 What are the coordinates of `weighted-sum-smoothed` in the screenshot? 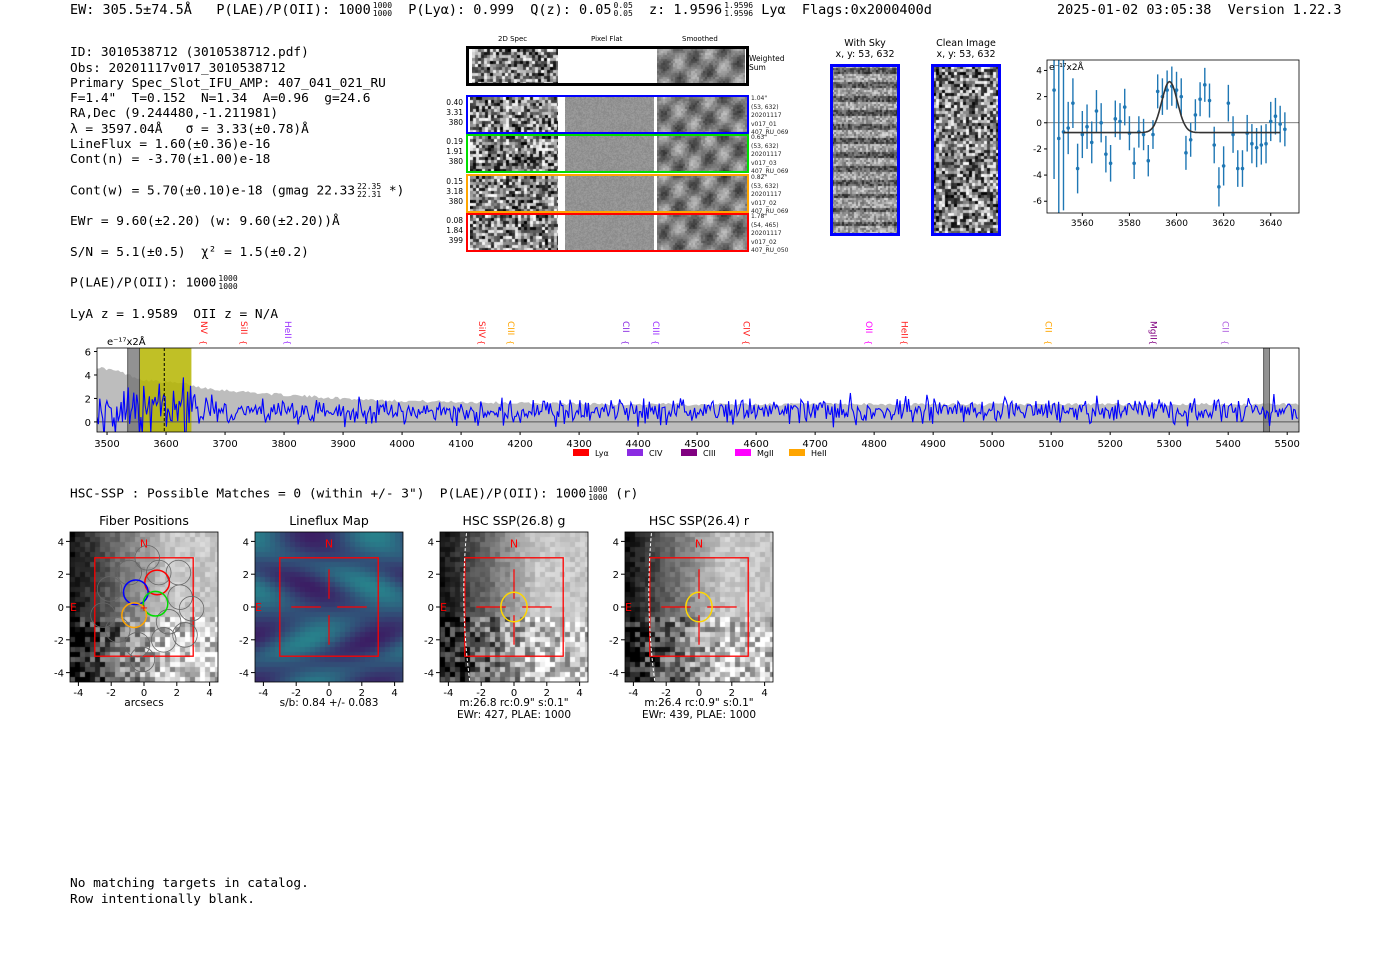 It's located at (701, 66).